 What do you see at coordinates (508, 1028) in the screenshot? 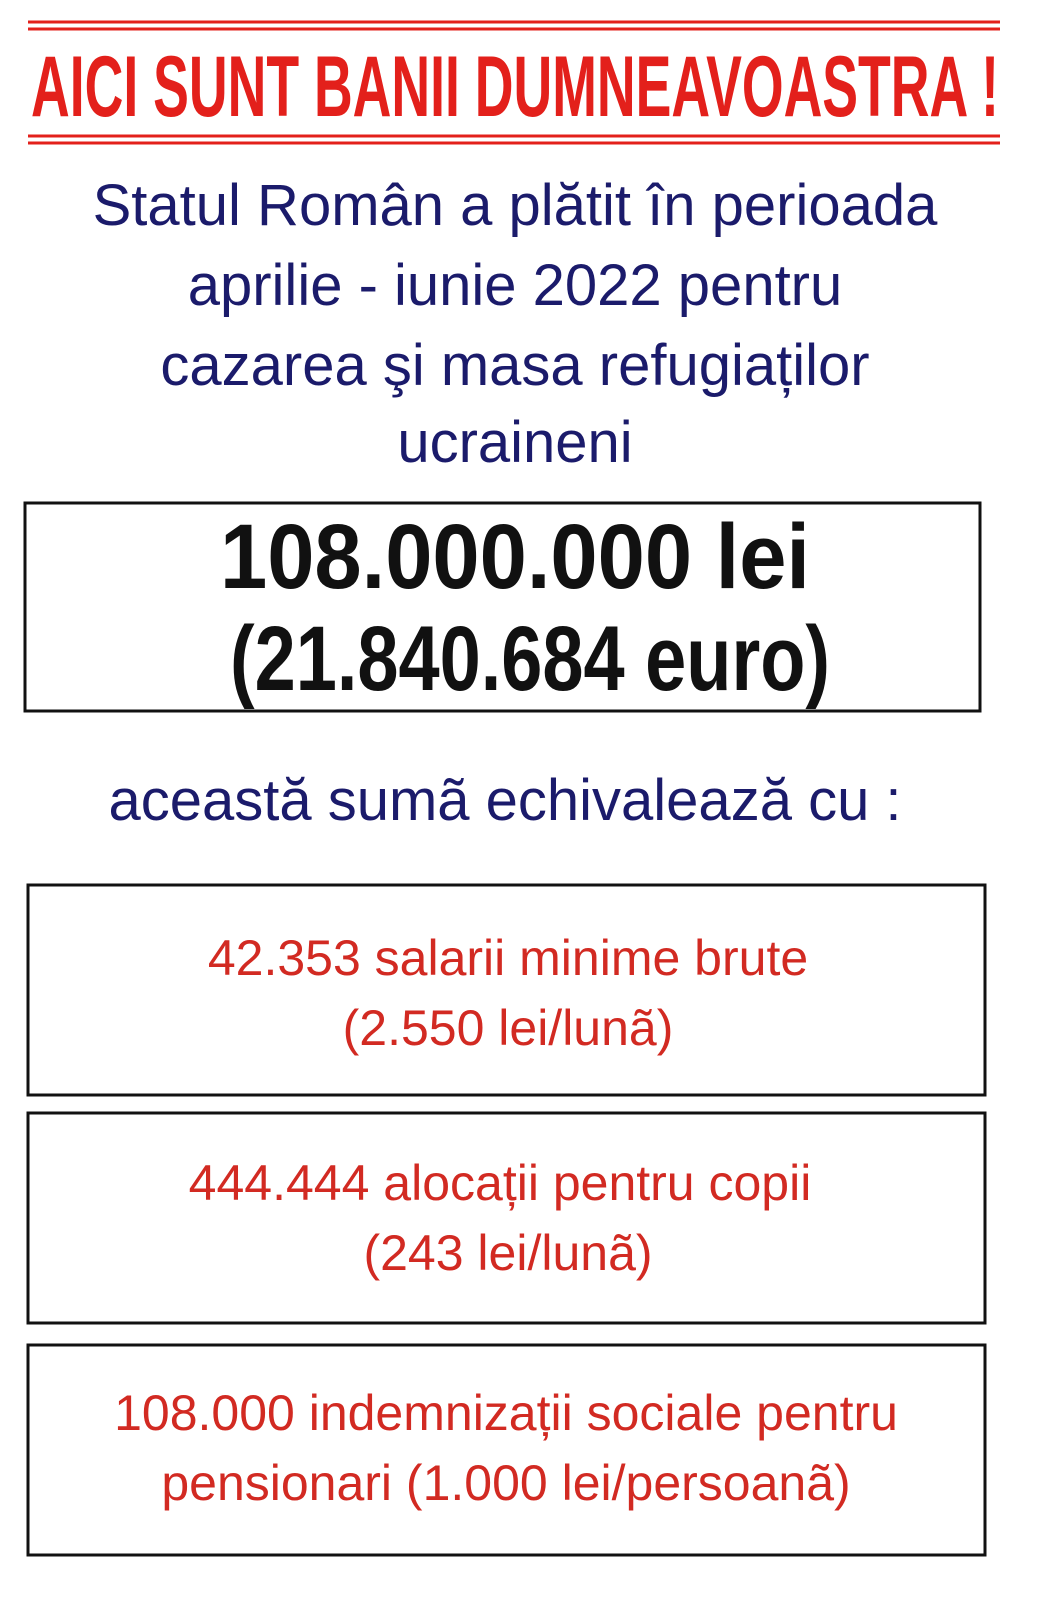
I see `item-line: (2.550 lei/lunã)` at bounding box center [508, 1028].